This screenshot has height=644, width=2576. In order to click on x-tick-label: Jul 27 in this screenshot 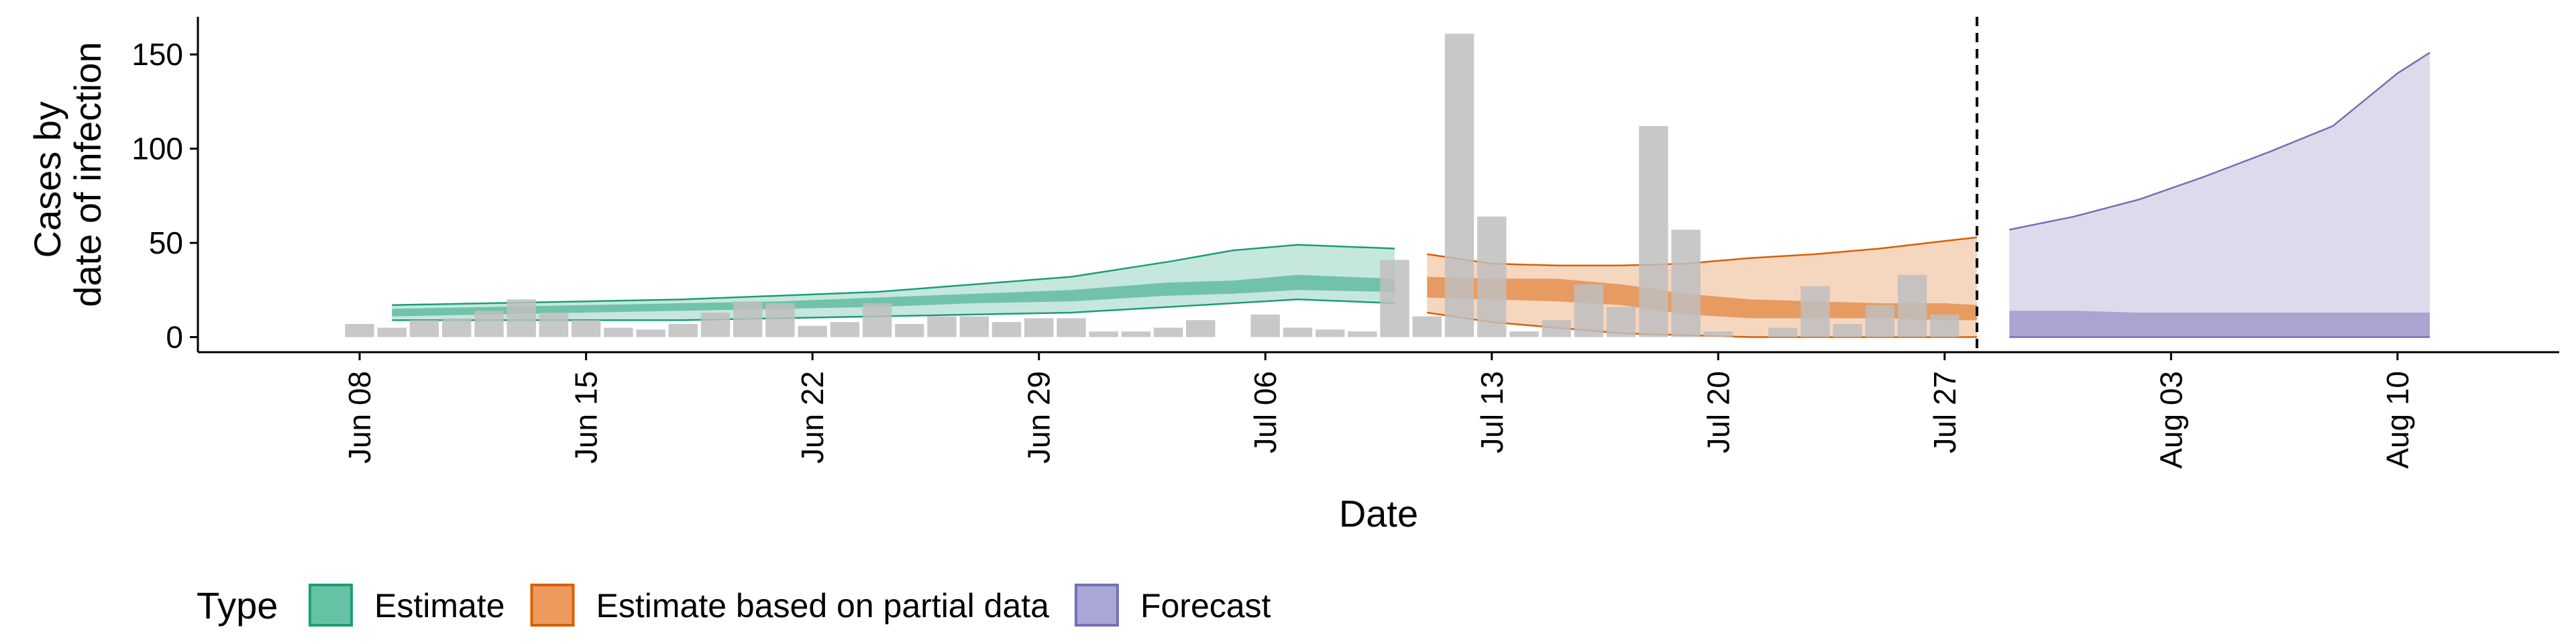, I will do `click(1944, 412)`.